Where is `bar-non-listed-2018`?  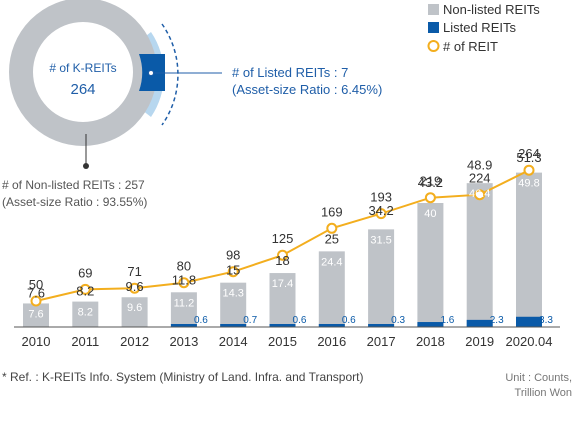 bar-non-listed-2018 is located at coordinates (430, 265).